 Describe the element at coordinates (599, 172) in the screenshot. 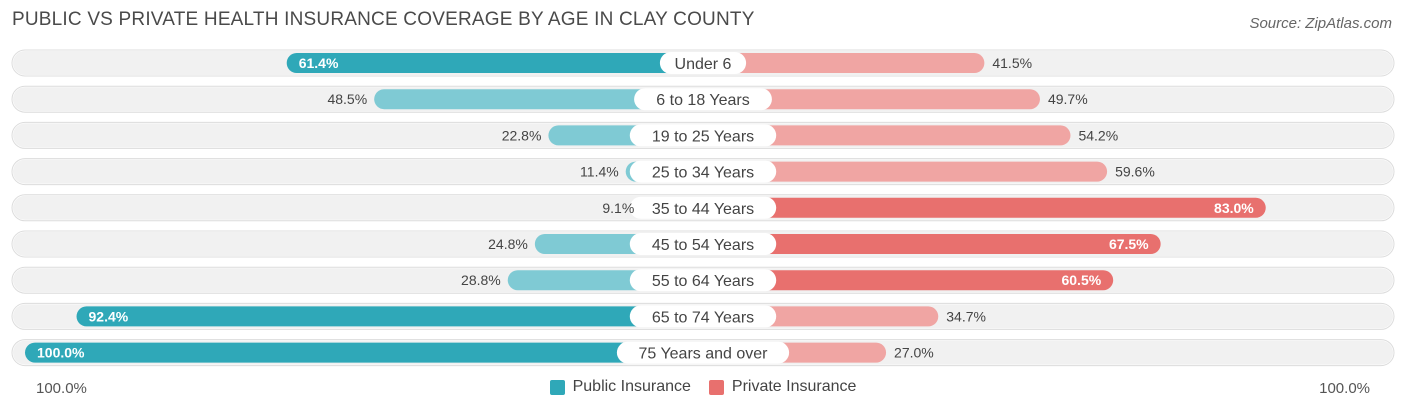

I see `value-label-public: 11.4%` at that location.